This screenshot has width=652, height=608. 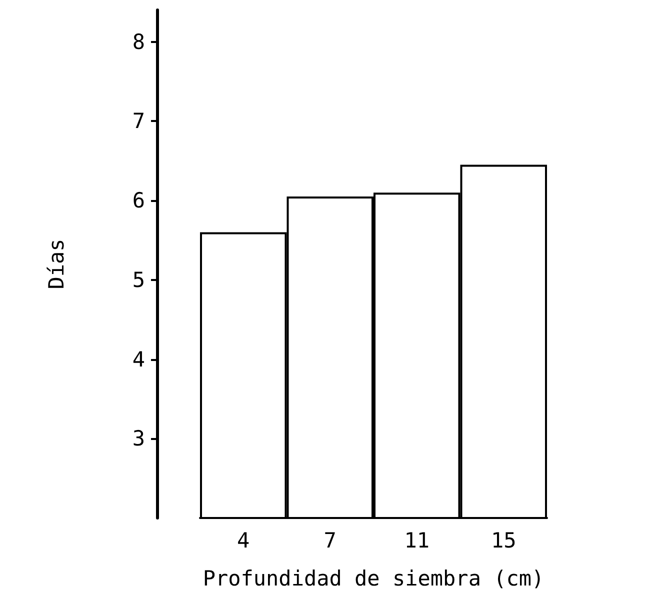 I want to click on y-tick-label: 6, so click(x=138, y=200).